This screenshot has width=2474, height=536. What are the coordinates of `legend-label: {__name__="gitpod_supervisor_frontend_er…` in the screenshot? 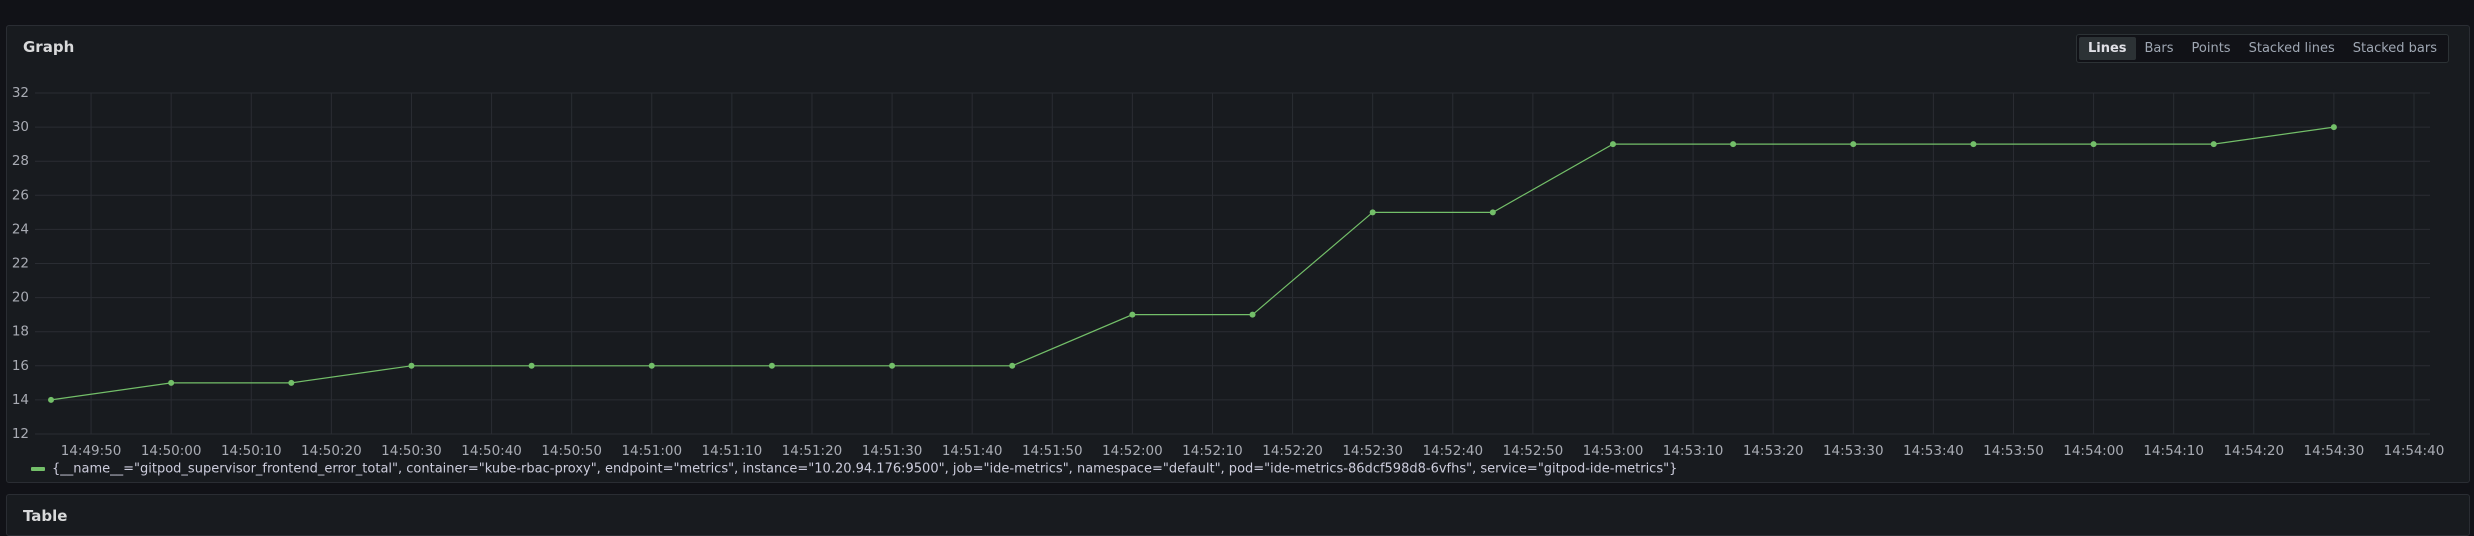 It's located at (864, 469).